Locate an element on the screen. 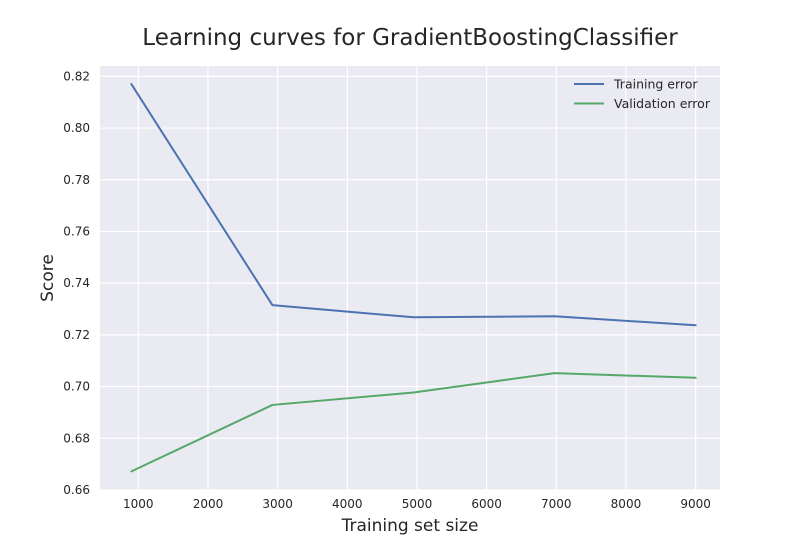 The image size is (800, 554). x-tick-label-1000: 1000 is located at coordinates (138, 504).